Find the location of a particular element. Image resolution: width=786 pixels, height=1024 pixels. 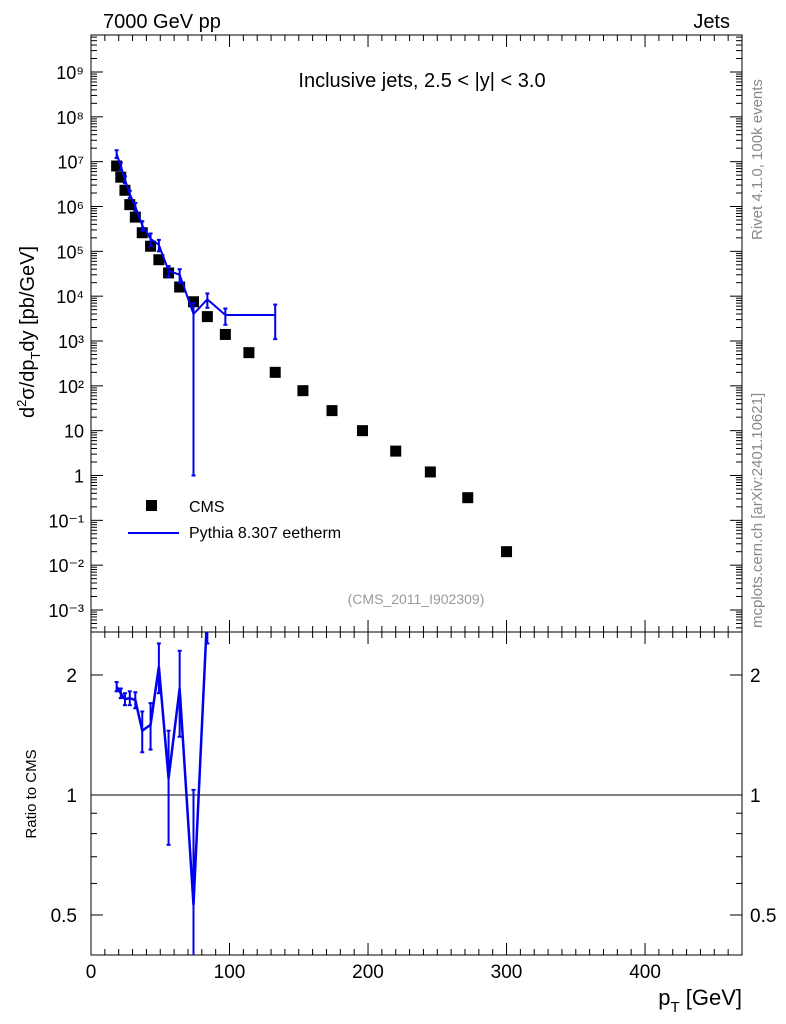

main-y-tick-label: 10 is located at coordinates (74, 432).